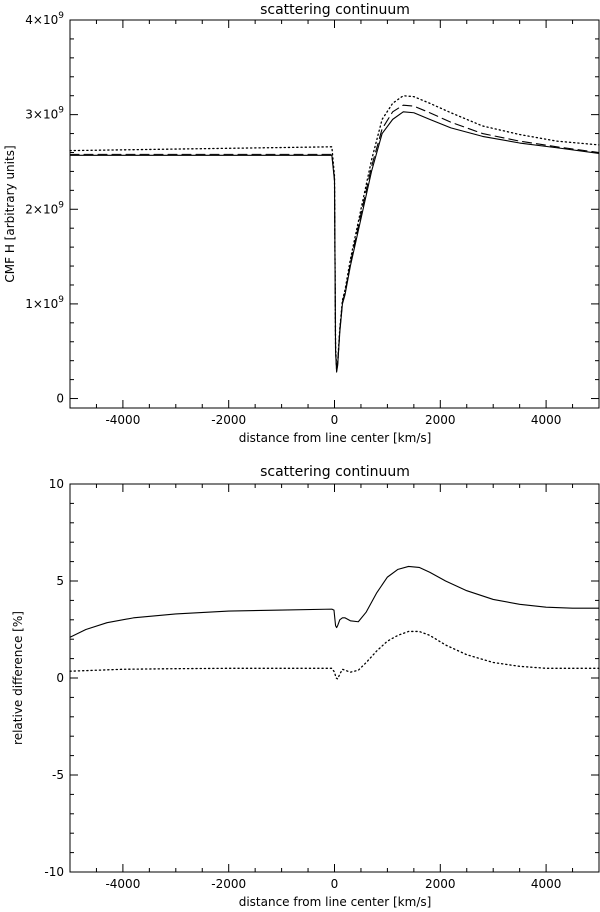 Image resolution: width=600 pixels, height=912 pixels. What do you see at coordinates (122, 420) in the screenshot?
I see `top-plot-x-tick-label: -4000` at bounding box center [122, 420].